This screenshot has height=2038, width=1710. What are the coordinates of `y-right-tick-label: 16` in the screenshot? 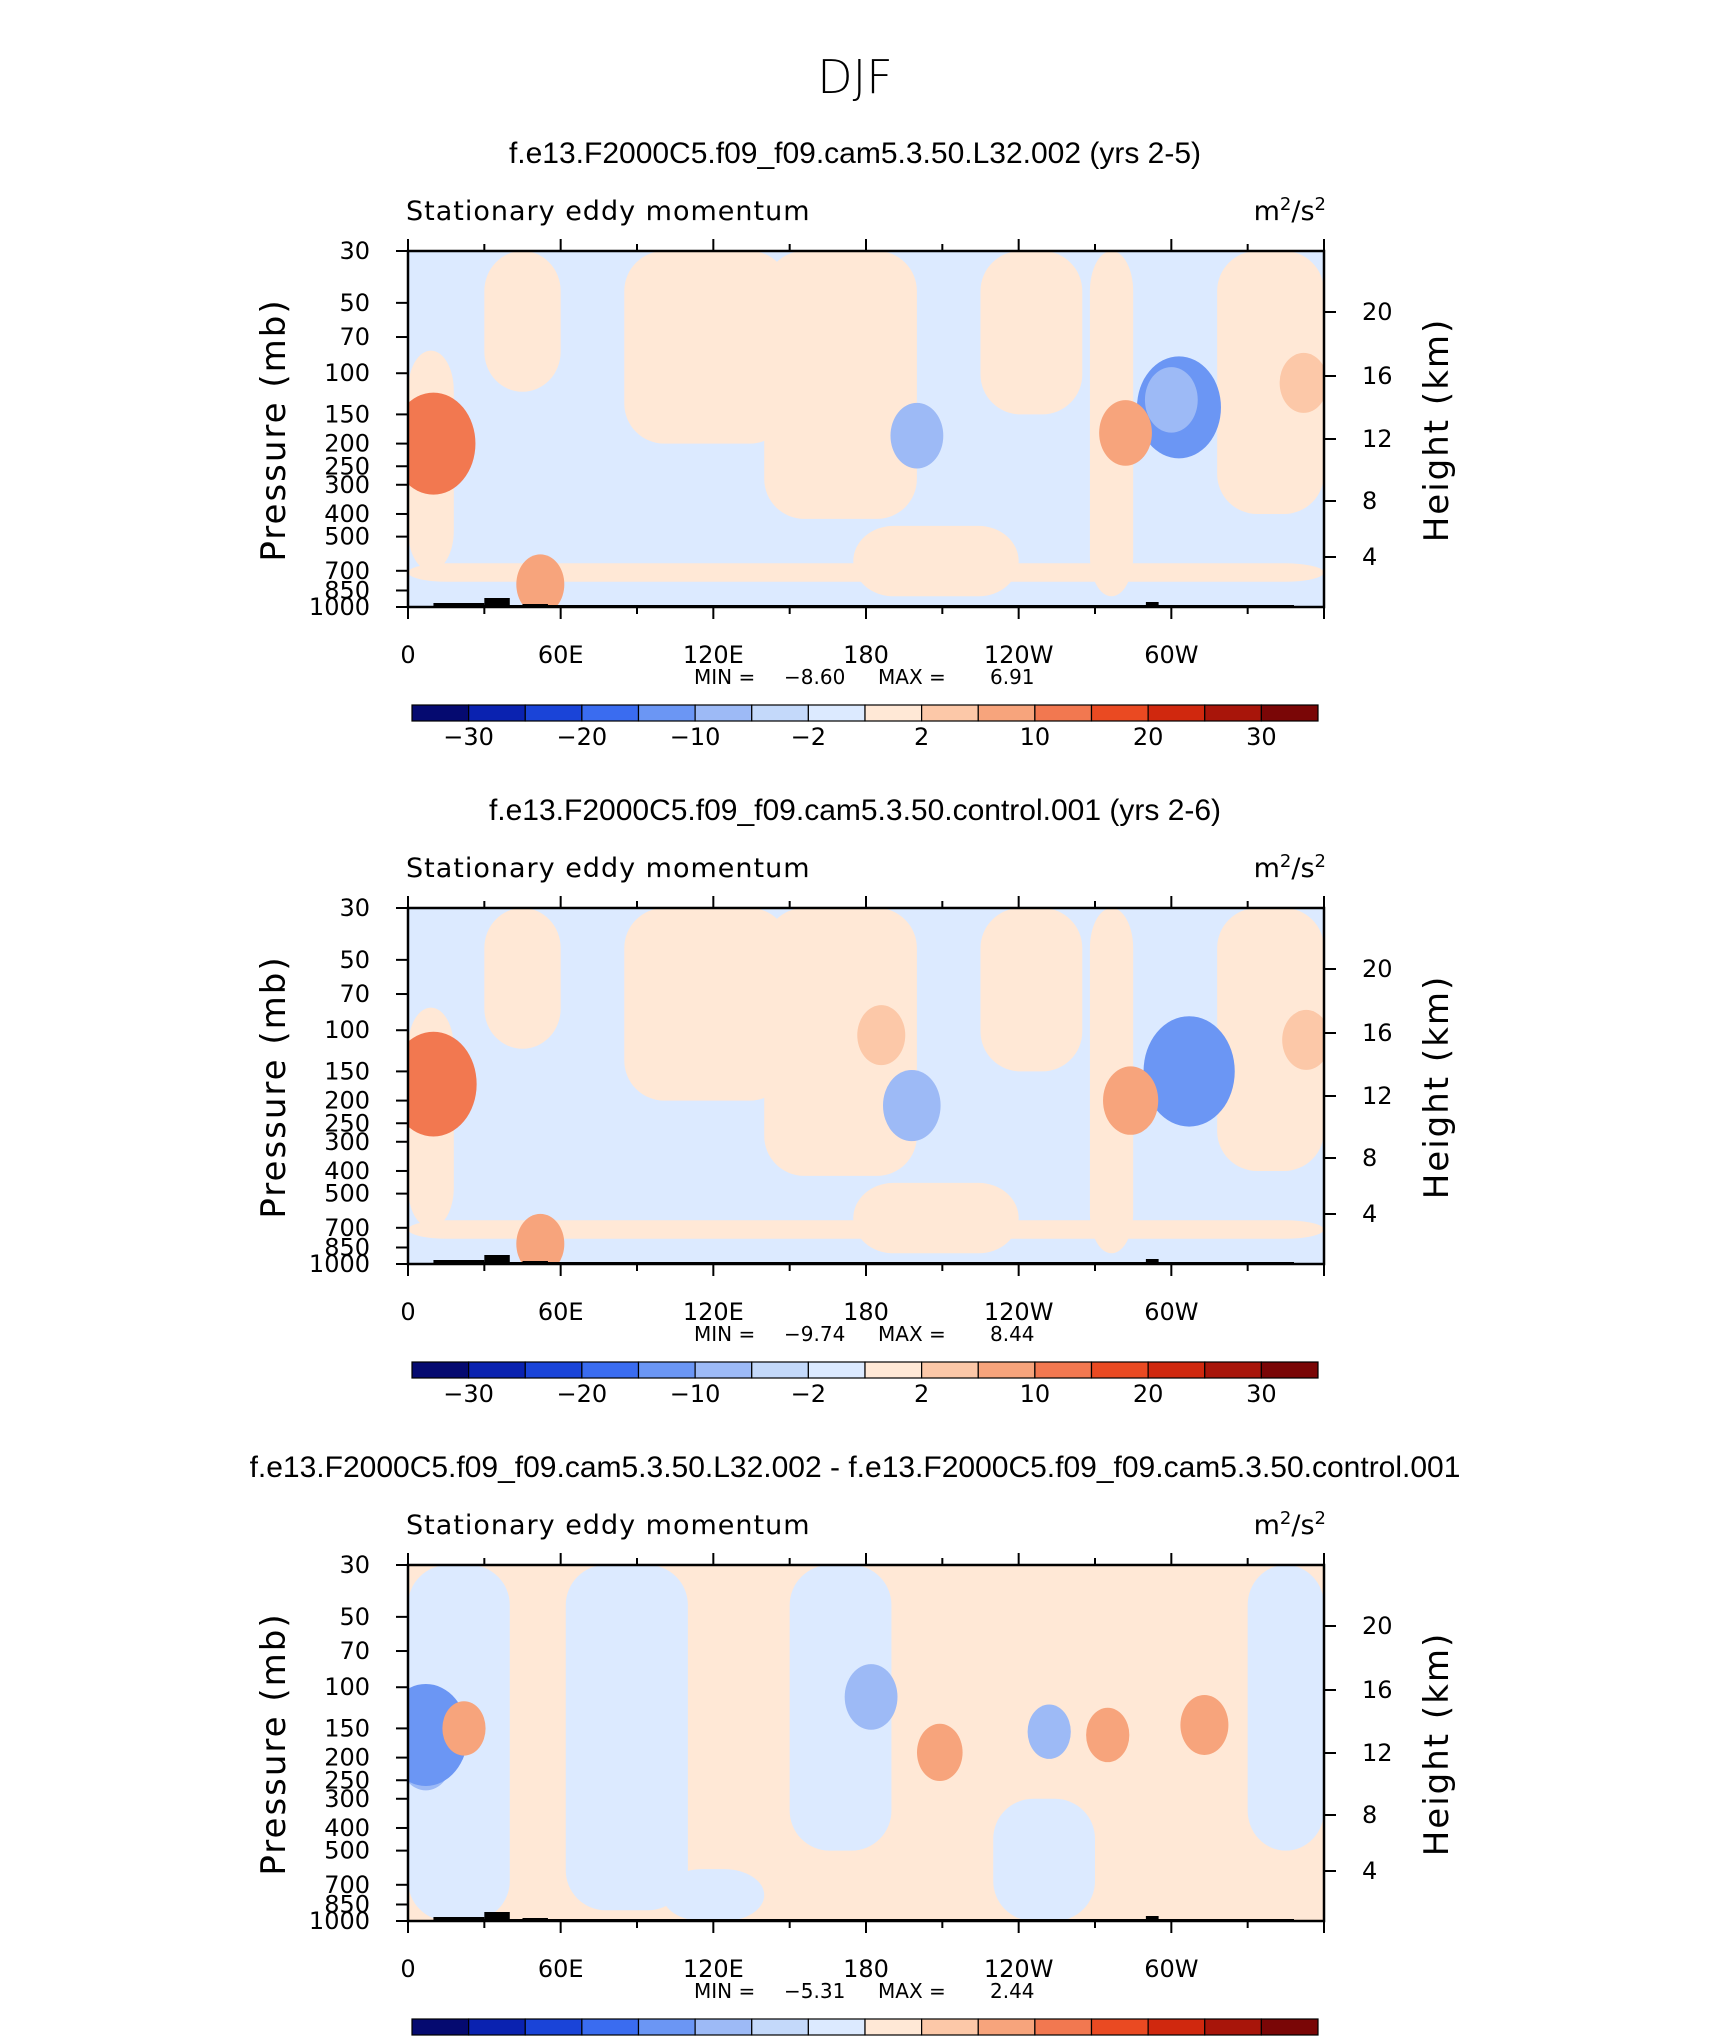 It's located at (1377, 1033).